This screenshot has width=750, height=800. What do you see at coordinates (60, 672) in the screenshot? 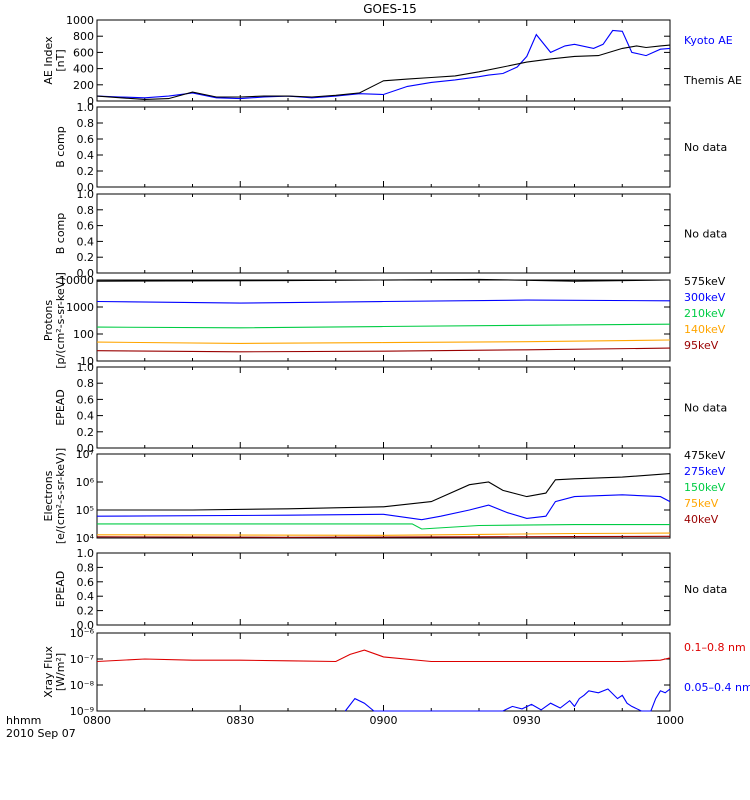
I see `y-axis-label: [W/m²]` at bounding box center [60, 672].